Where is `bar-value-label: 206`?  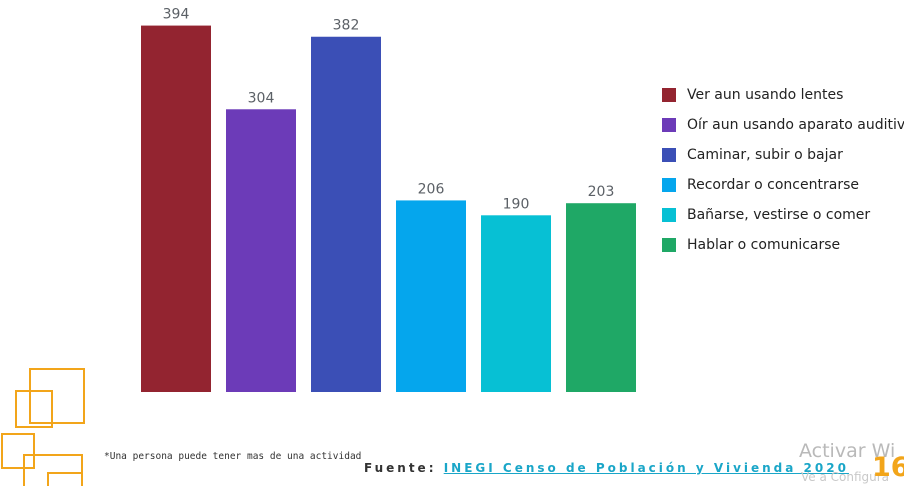 bar-value-label: 206 is located at coordinates (431, 189).